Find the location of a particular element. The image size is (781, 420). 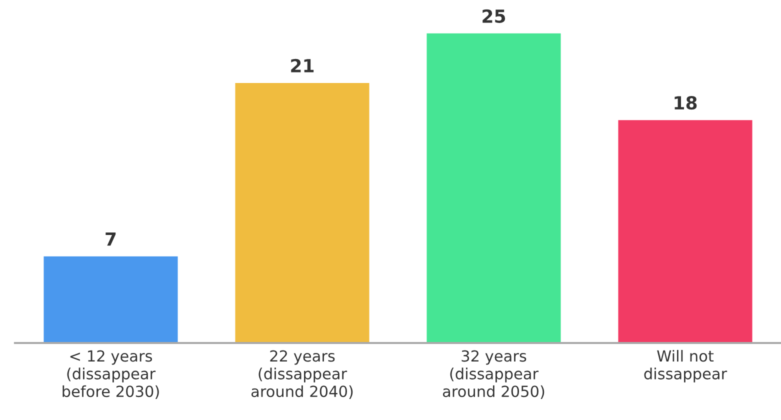

x-tick-label: 32 years (dissappear around 2050) is located at coordinates (493, 374).